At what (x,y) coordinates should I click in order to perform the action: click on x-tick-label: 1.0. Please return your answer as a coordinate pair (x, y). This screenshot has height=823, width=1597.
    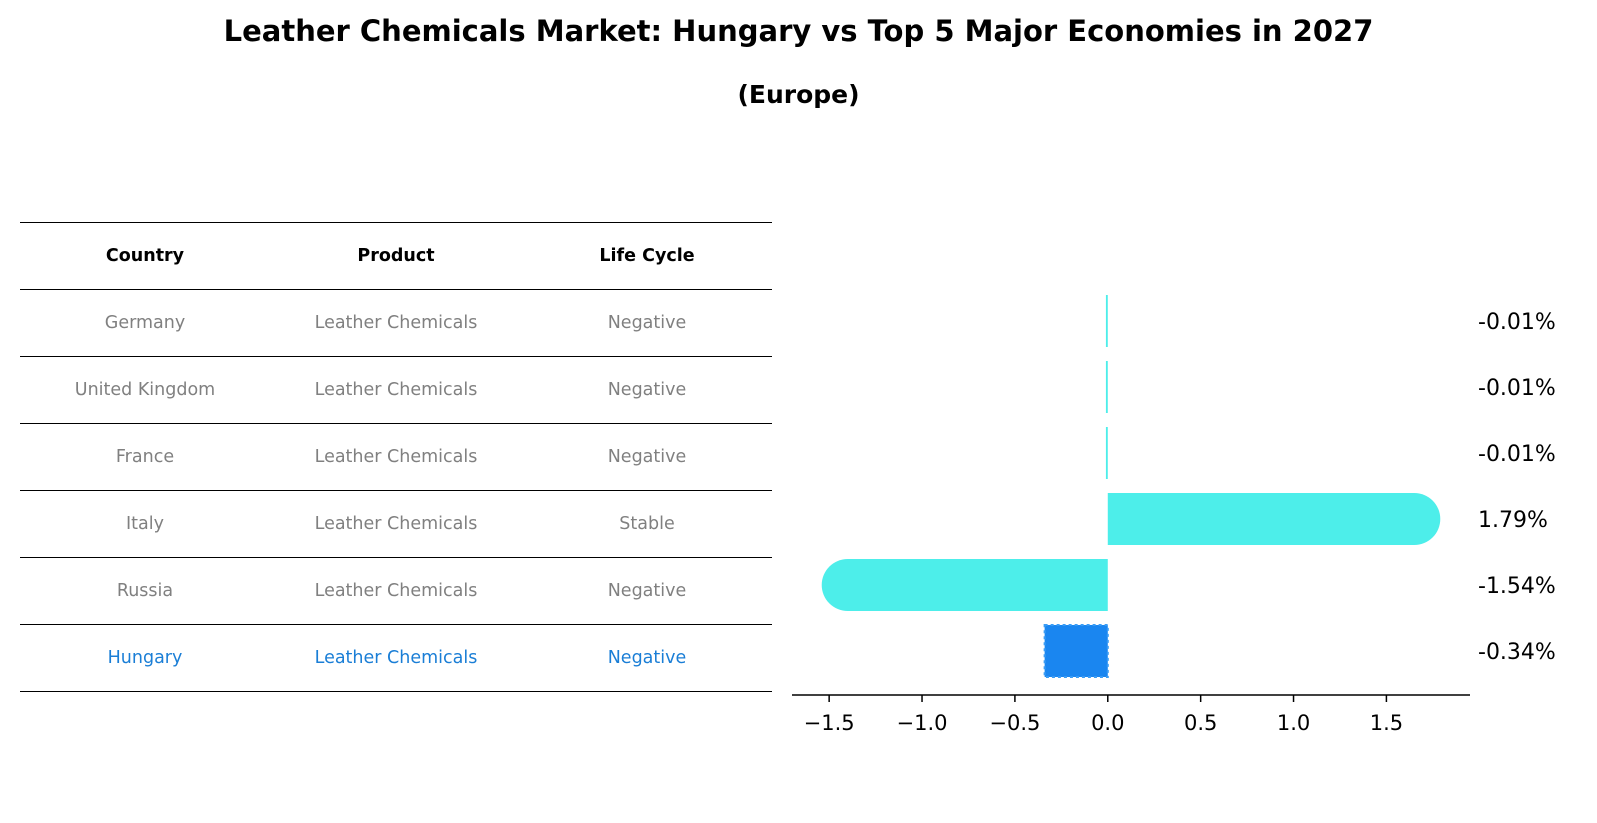
    Looking at the image, I should click on (1293, 723).